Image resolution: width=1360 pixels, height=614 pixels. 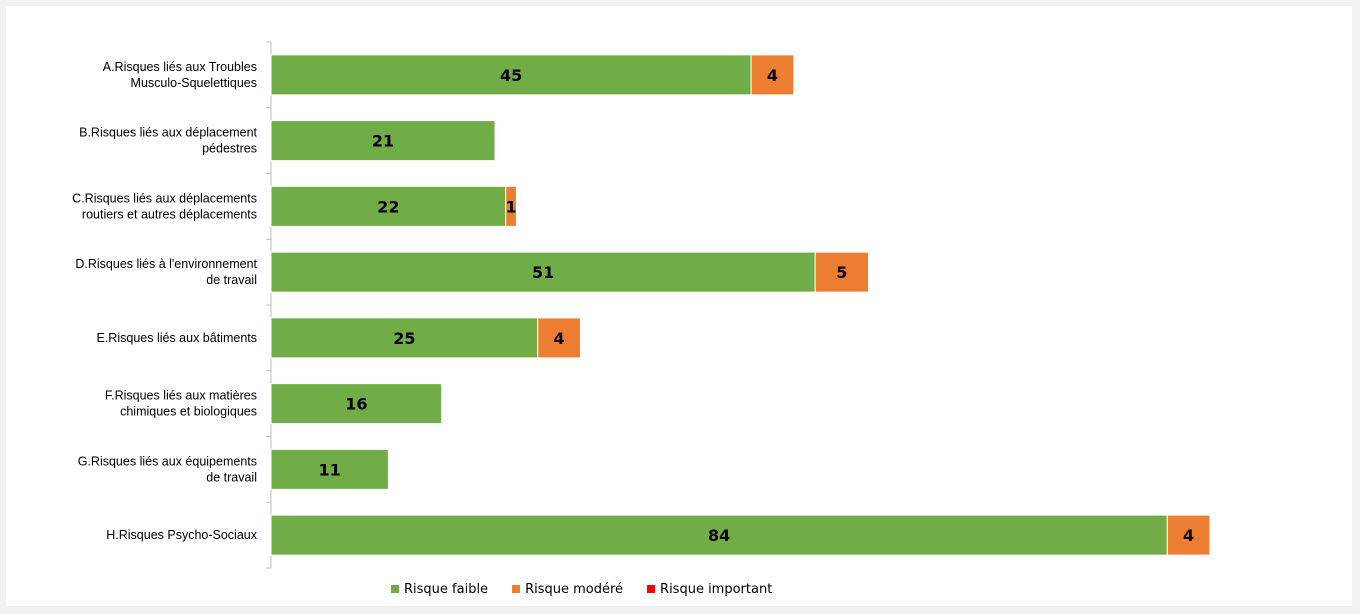 I want to click on category-tick-label-line: chimiques et biologiques, so click(x=188, y=412).